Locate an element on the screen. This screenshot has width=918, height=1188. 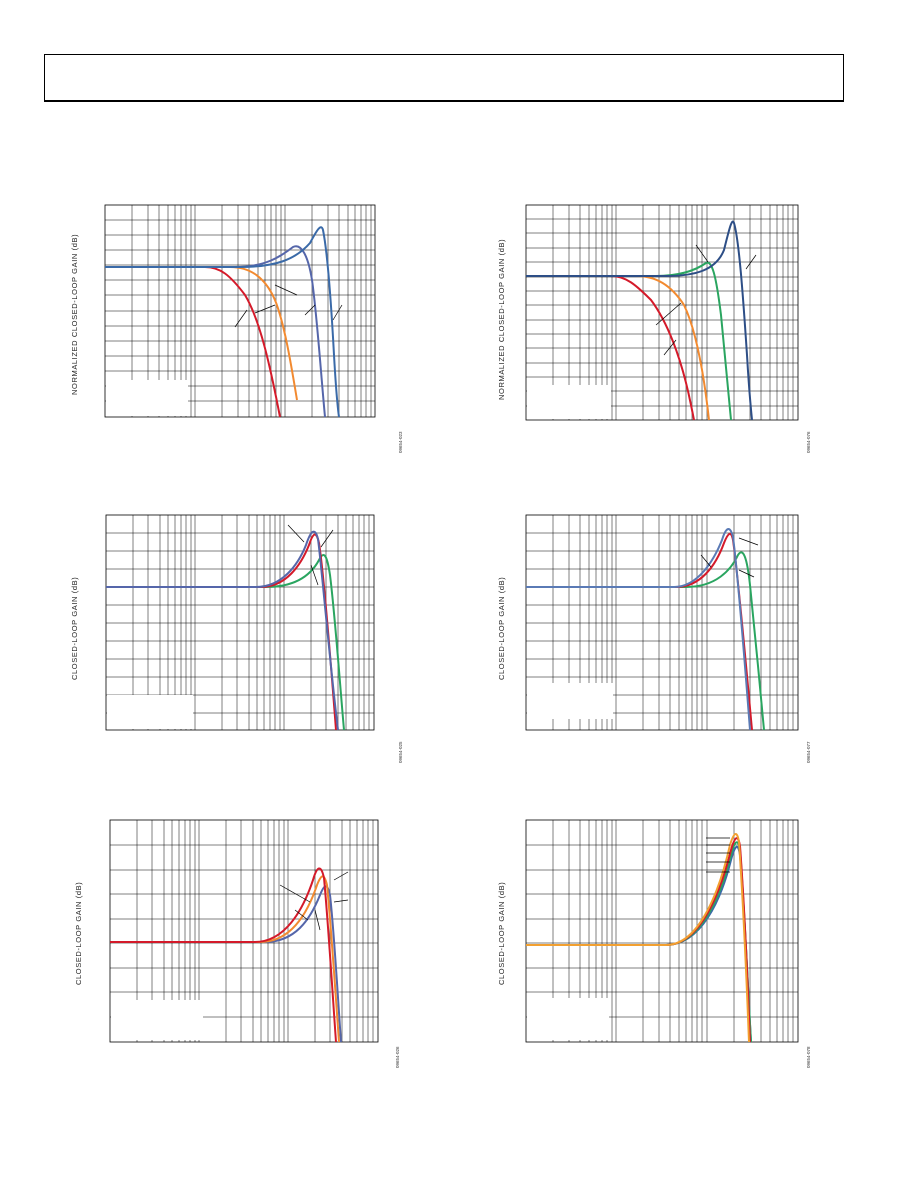
chart-2-series-green is located at coordinates (629, 341).